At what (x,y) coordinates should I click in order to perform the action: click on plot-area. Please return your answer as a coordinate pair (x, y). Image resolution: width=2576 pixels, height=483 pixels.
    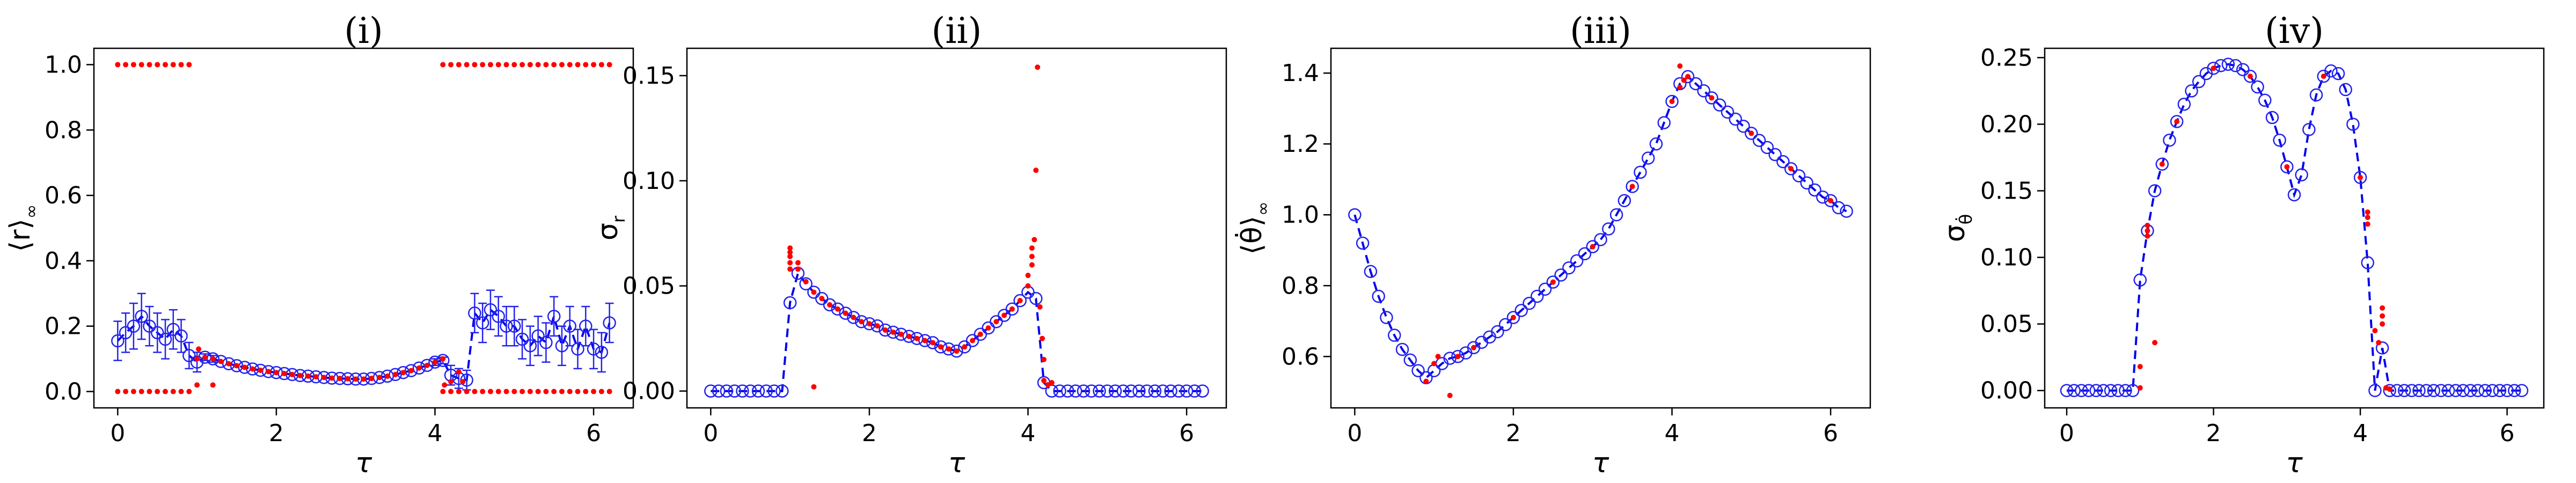
    Looking at the image, I should click on (1600, 230).